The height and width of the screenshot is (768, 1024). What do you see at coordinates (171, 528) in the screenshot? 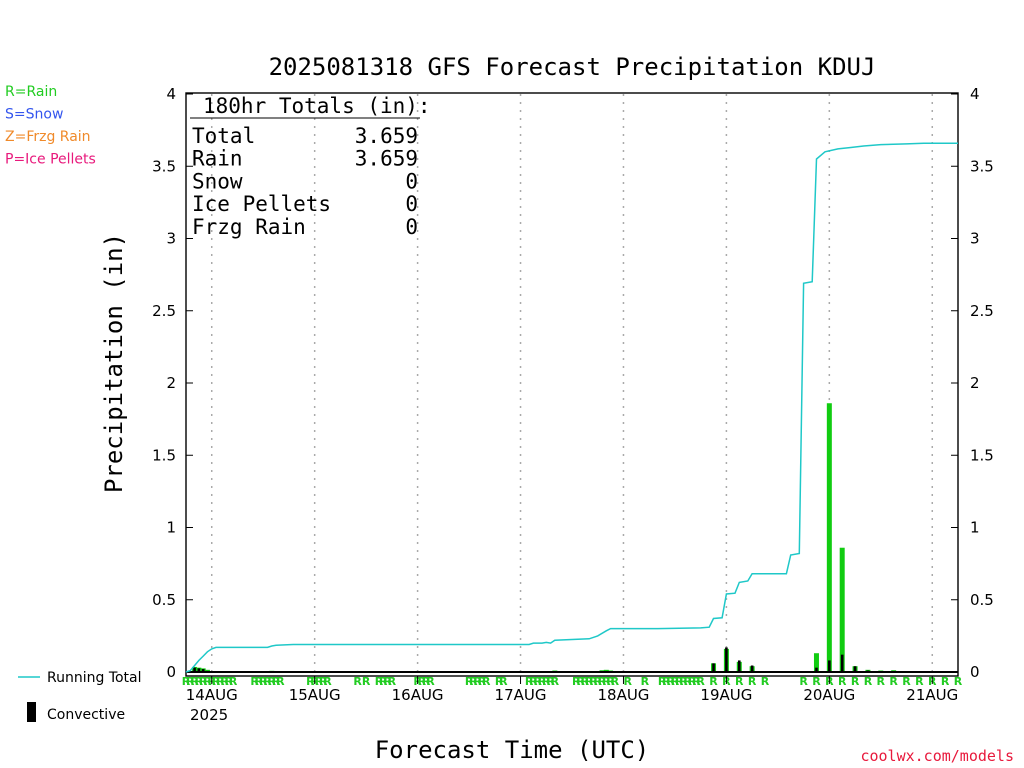
I see `y-tick-label: 1` at bounding box center [171, 528].